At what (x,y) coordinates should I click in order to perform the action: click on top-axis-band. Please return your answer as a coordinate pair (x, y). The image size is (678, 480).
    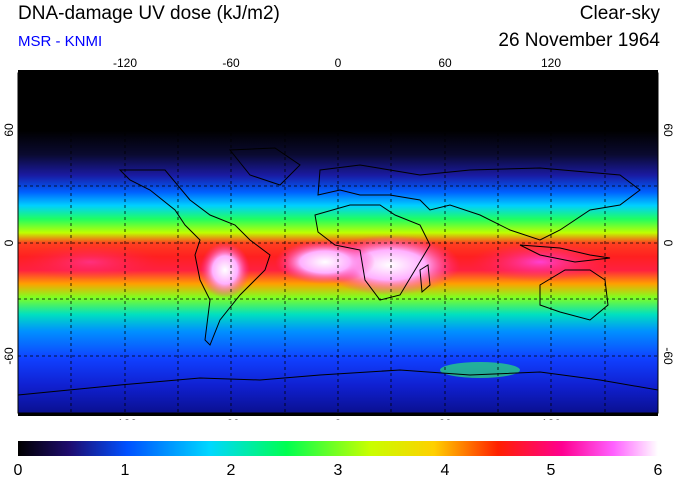
    Looking at the image, I should click on (338, 72).